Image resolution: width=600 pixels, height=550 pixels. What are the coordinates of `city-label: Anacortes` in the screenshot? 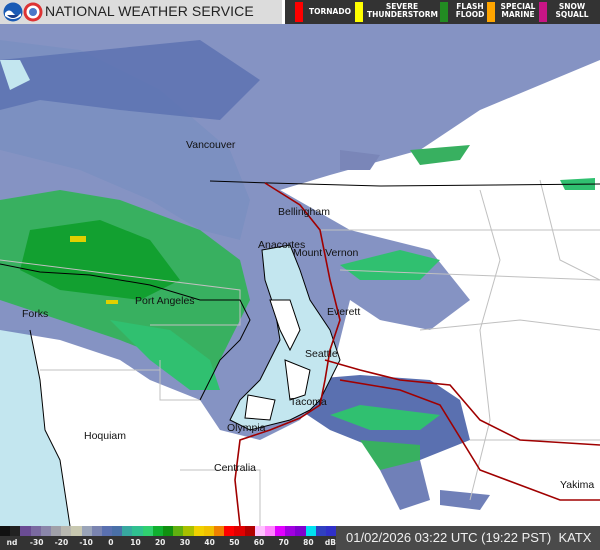 It's located at (282, 245).